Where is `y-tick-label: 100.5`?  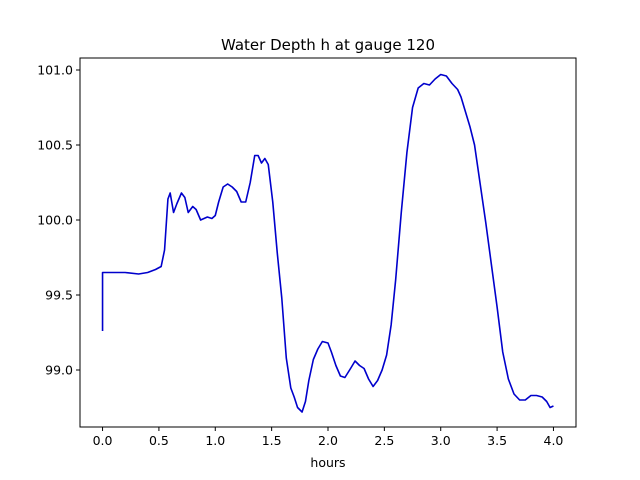
y-tick-label: 100.5 is located at coordinates (55, 145).